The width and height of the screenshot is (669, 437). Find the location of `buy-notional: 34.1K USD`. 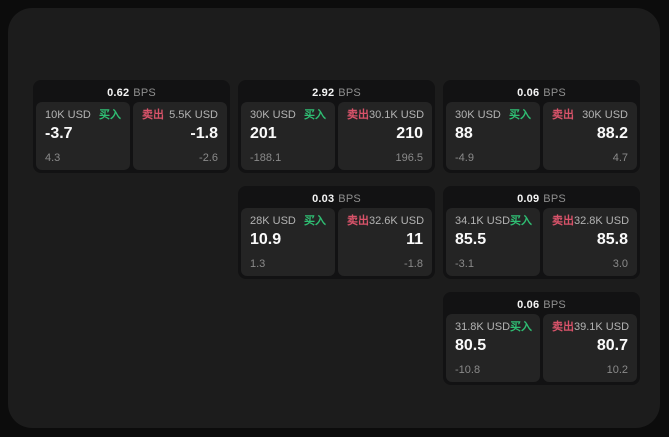

buy-notional: 34.1K USD is located at coordinates (483, 221).